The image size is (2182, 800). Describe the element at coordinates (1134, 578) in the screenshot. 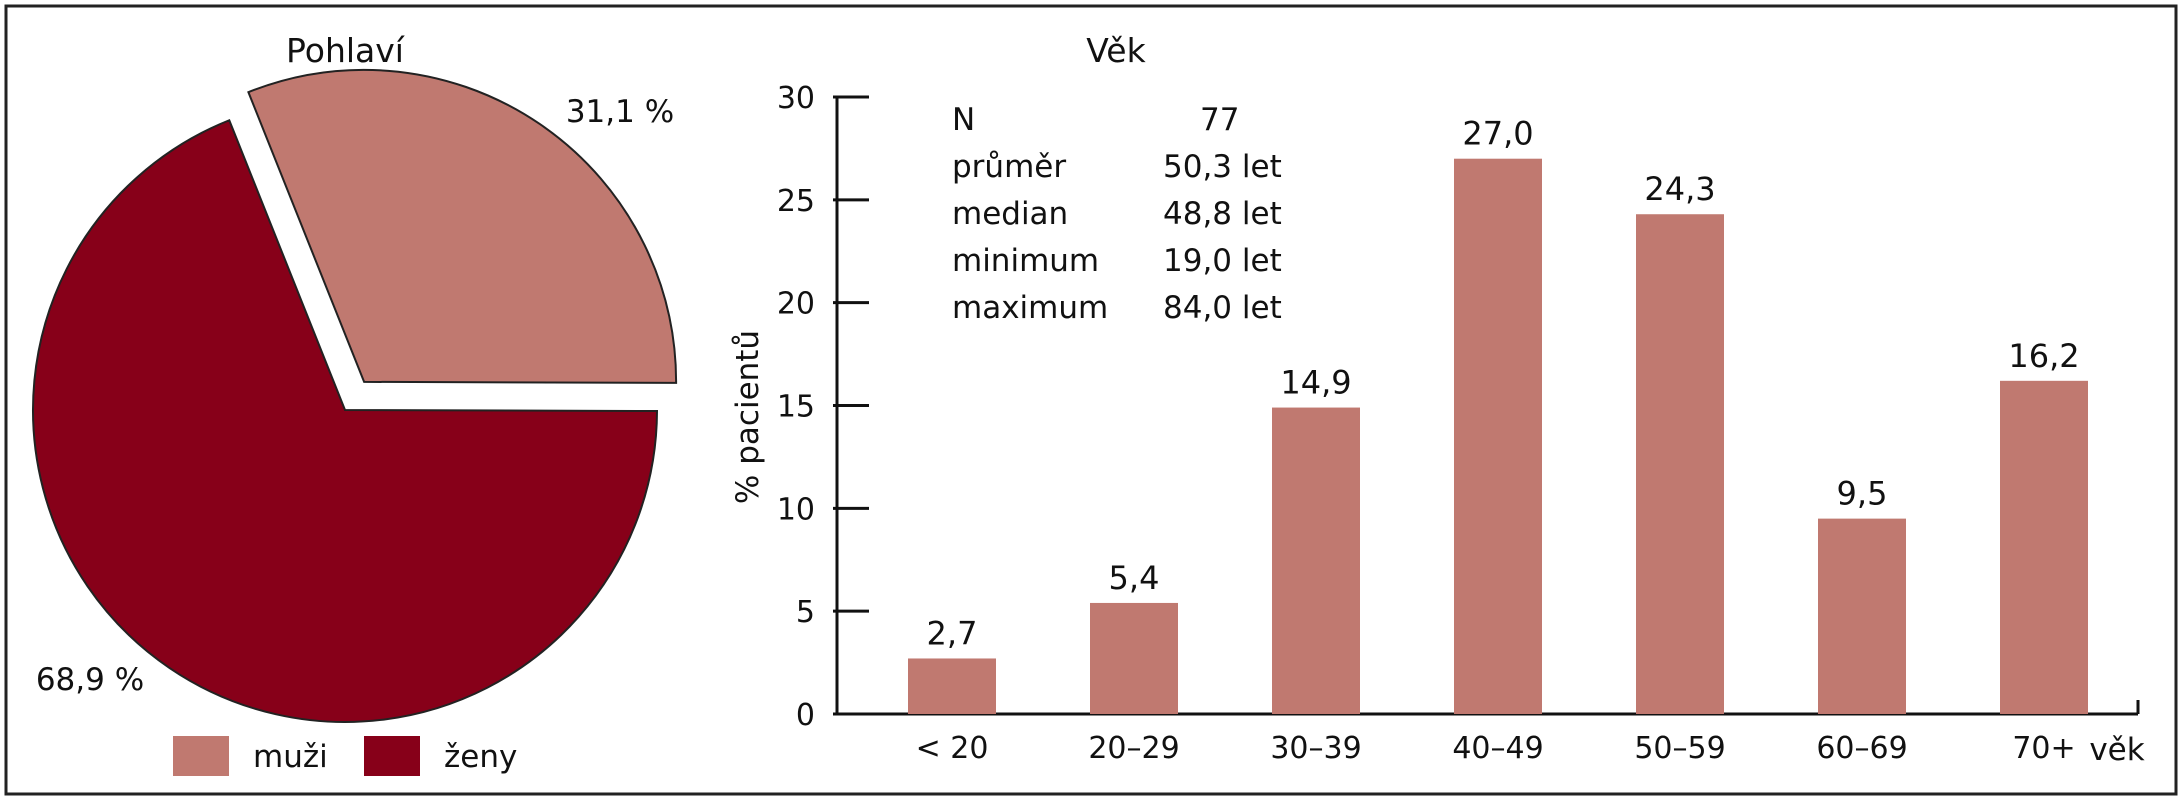

I see `bar-value-label-1: 5,4` at that location.